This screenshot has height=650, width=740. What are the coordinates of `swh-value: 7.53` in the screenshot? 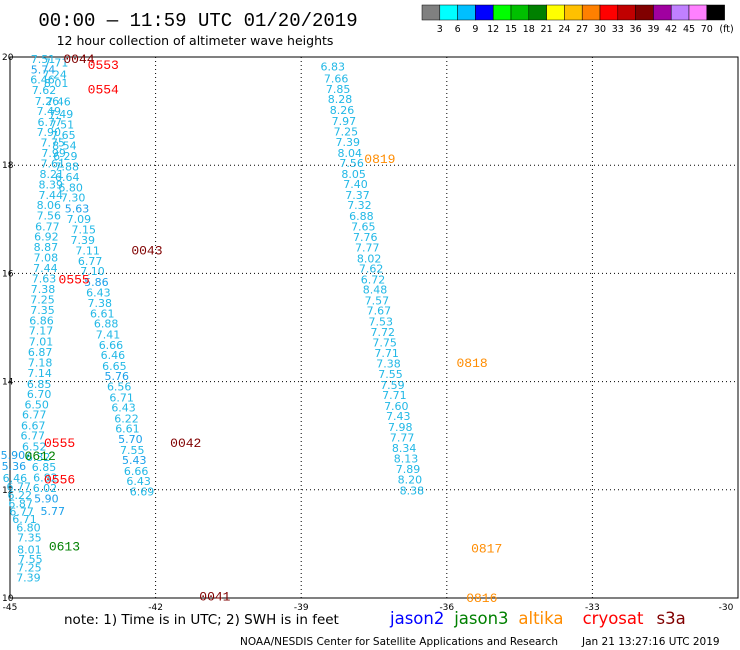 It's located at (381, 322).